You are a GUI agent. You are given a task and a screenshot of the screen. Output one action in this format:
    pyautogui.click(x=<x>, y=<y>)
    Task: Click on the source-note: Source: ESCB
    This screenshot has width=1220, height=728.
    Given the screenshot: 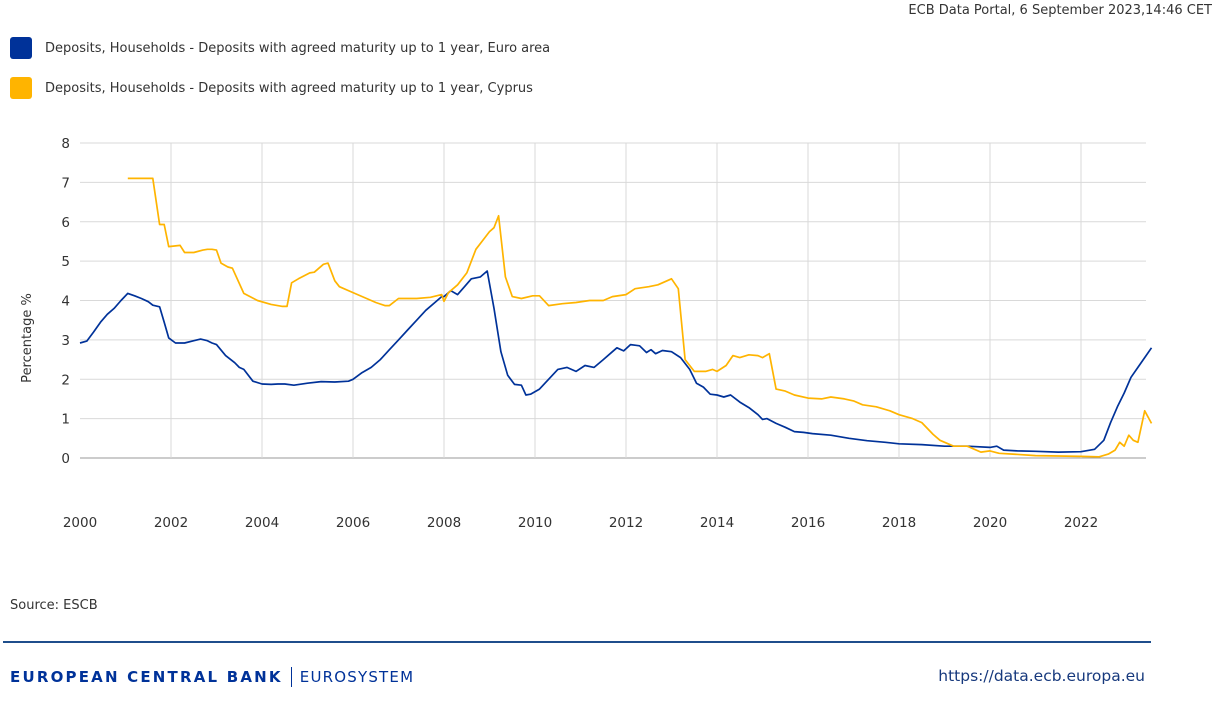 What is the action you would take?
    pyautogui.click(x=54, y=605)
    